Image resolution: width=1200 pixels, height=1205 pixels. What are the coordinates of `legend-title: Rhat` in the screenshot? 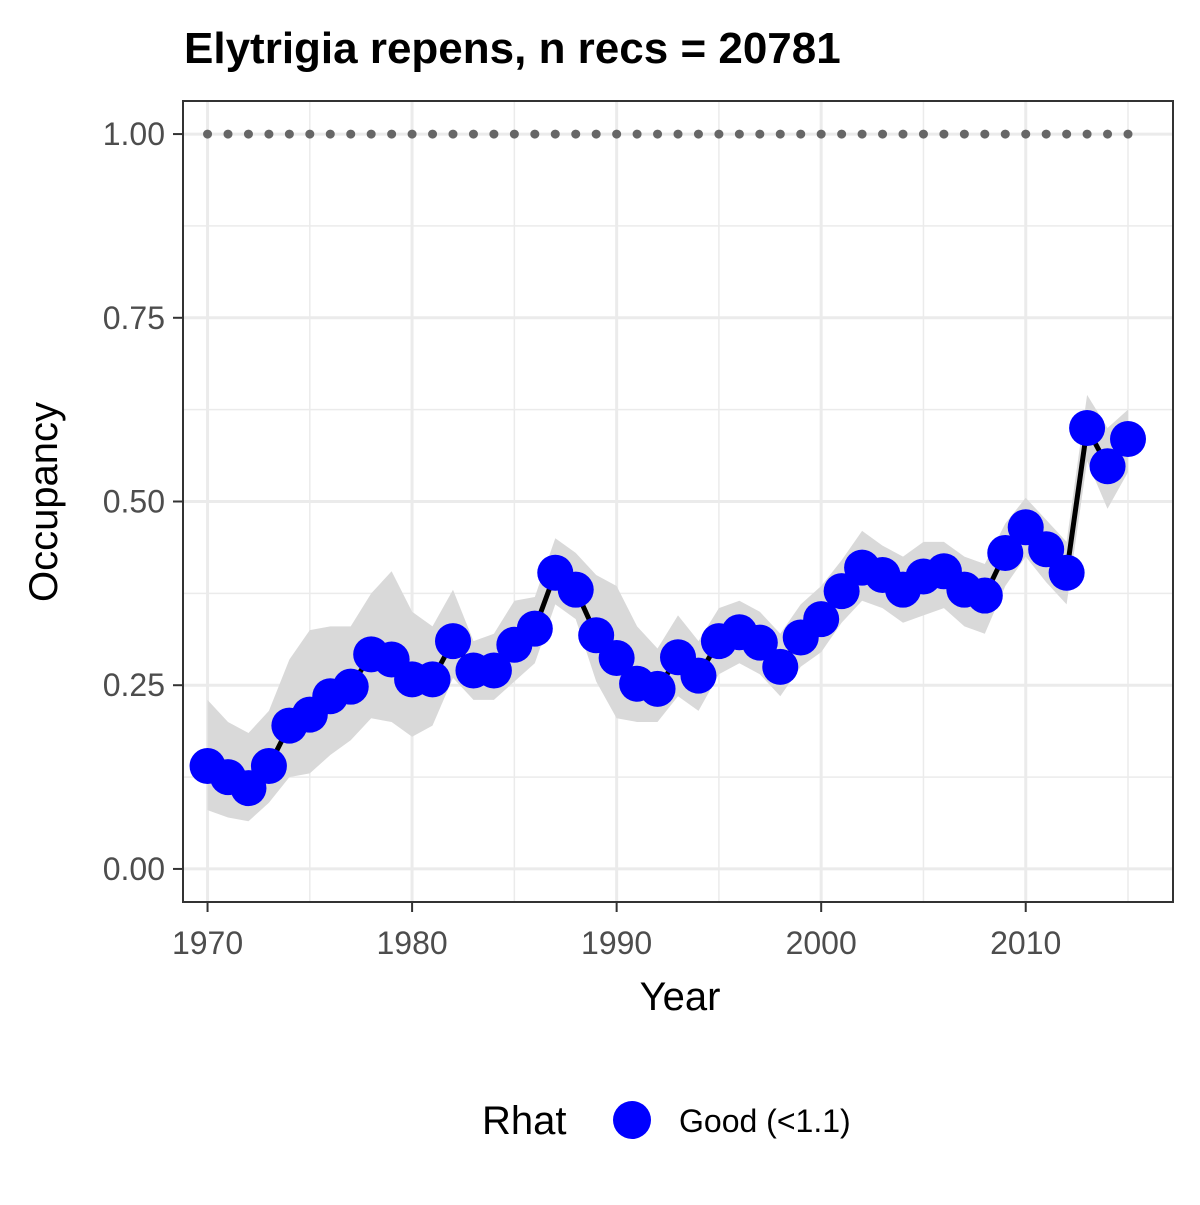 It's located at (524, 1121).